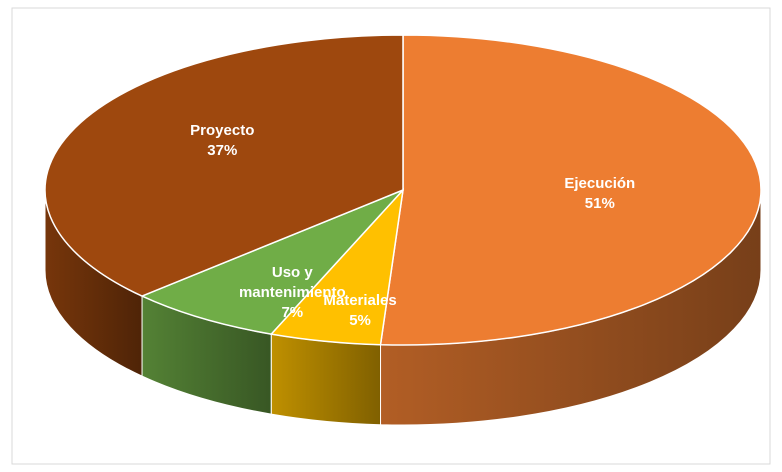 Image resolution: width=782 pixels, height=472 pixels. I want to click on slice-value: 7%, so click(292, 312).